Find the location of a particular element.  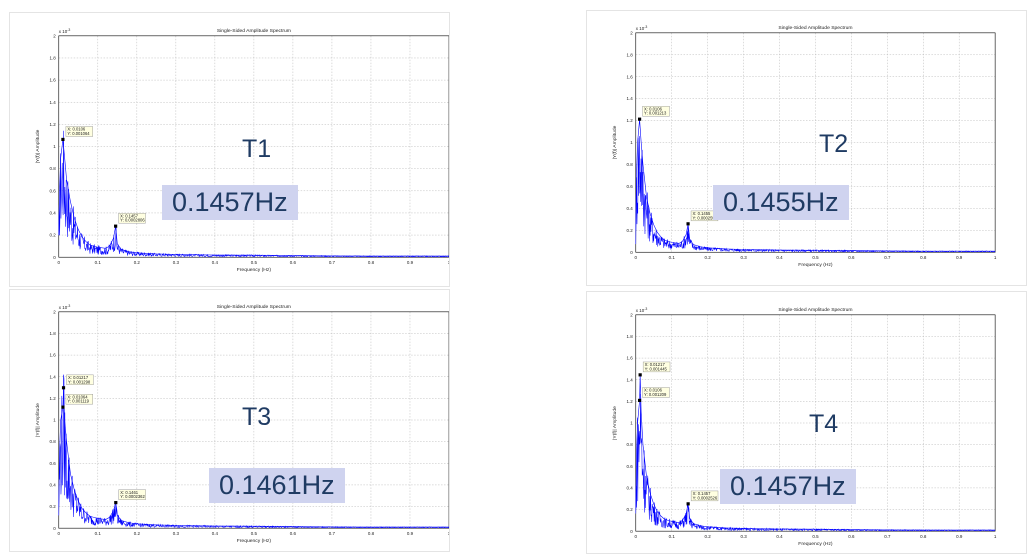

frequency-label-t1: 0.1457Hz is located at coordinates (230, 202).